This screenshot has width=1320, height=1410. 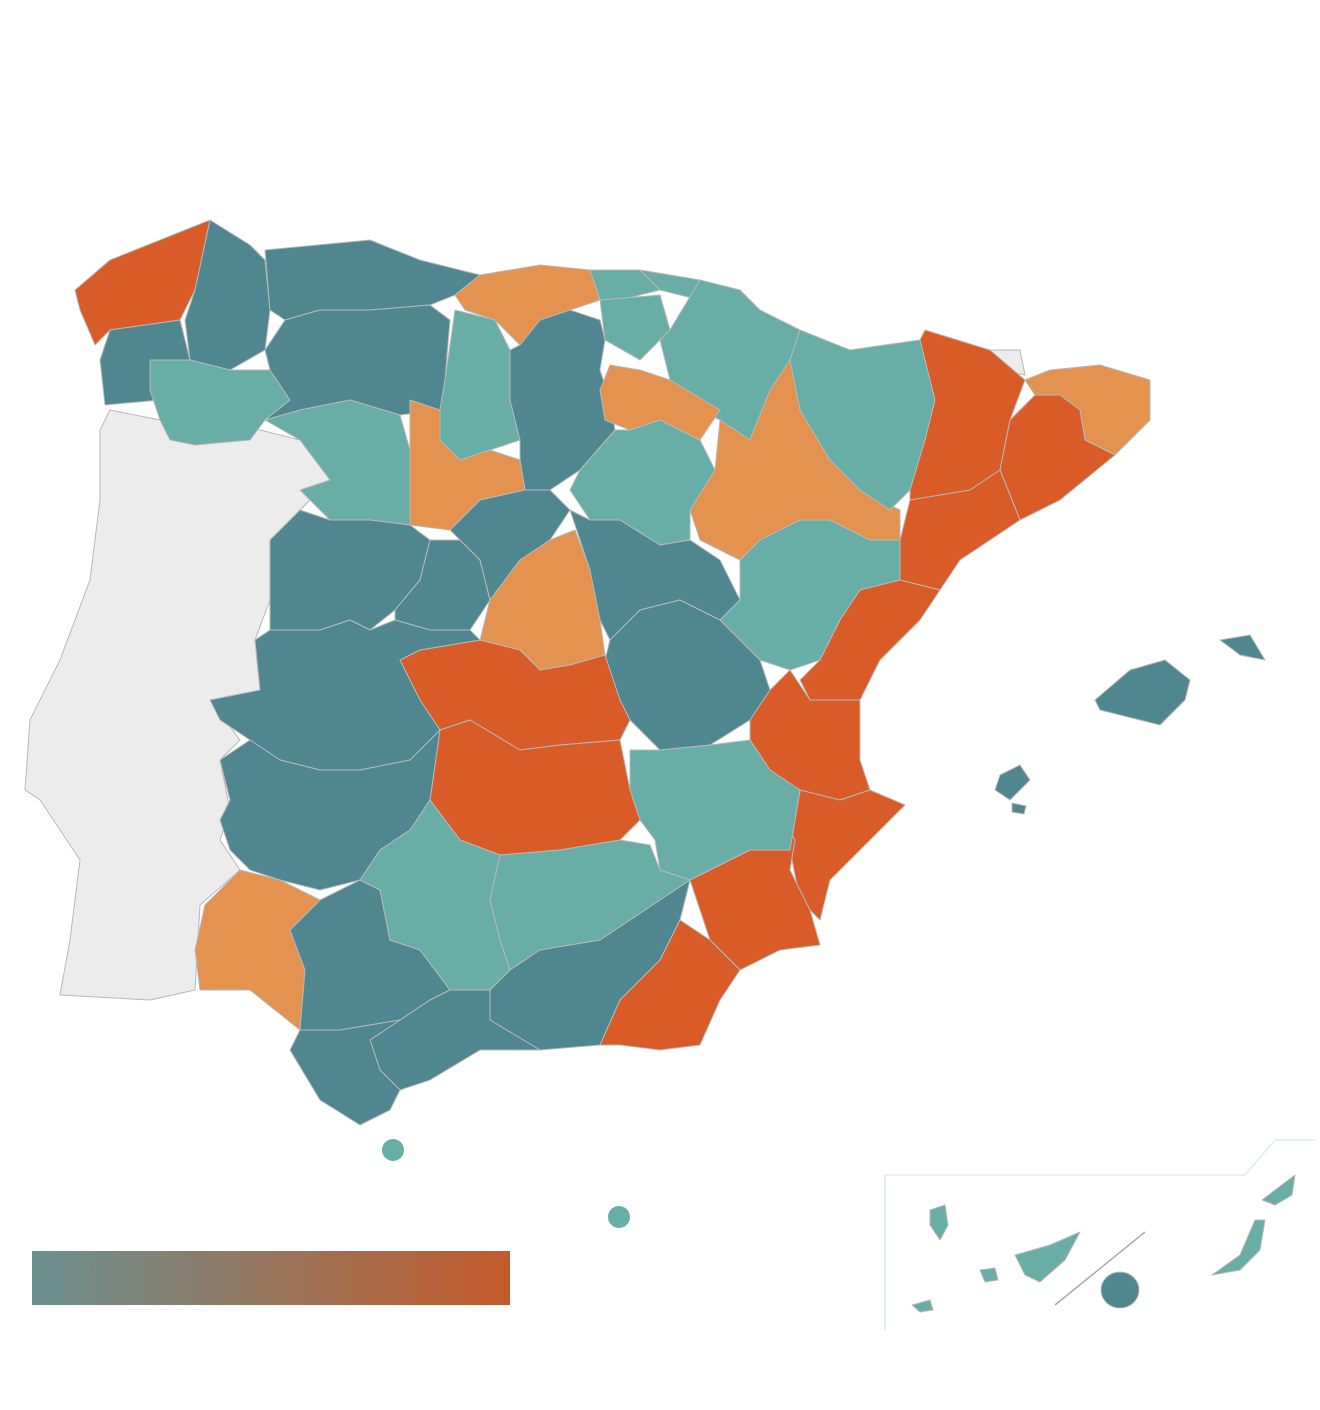 I want to click on alava, so click(x=635, y=327).